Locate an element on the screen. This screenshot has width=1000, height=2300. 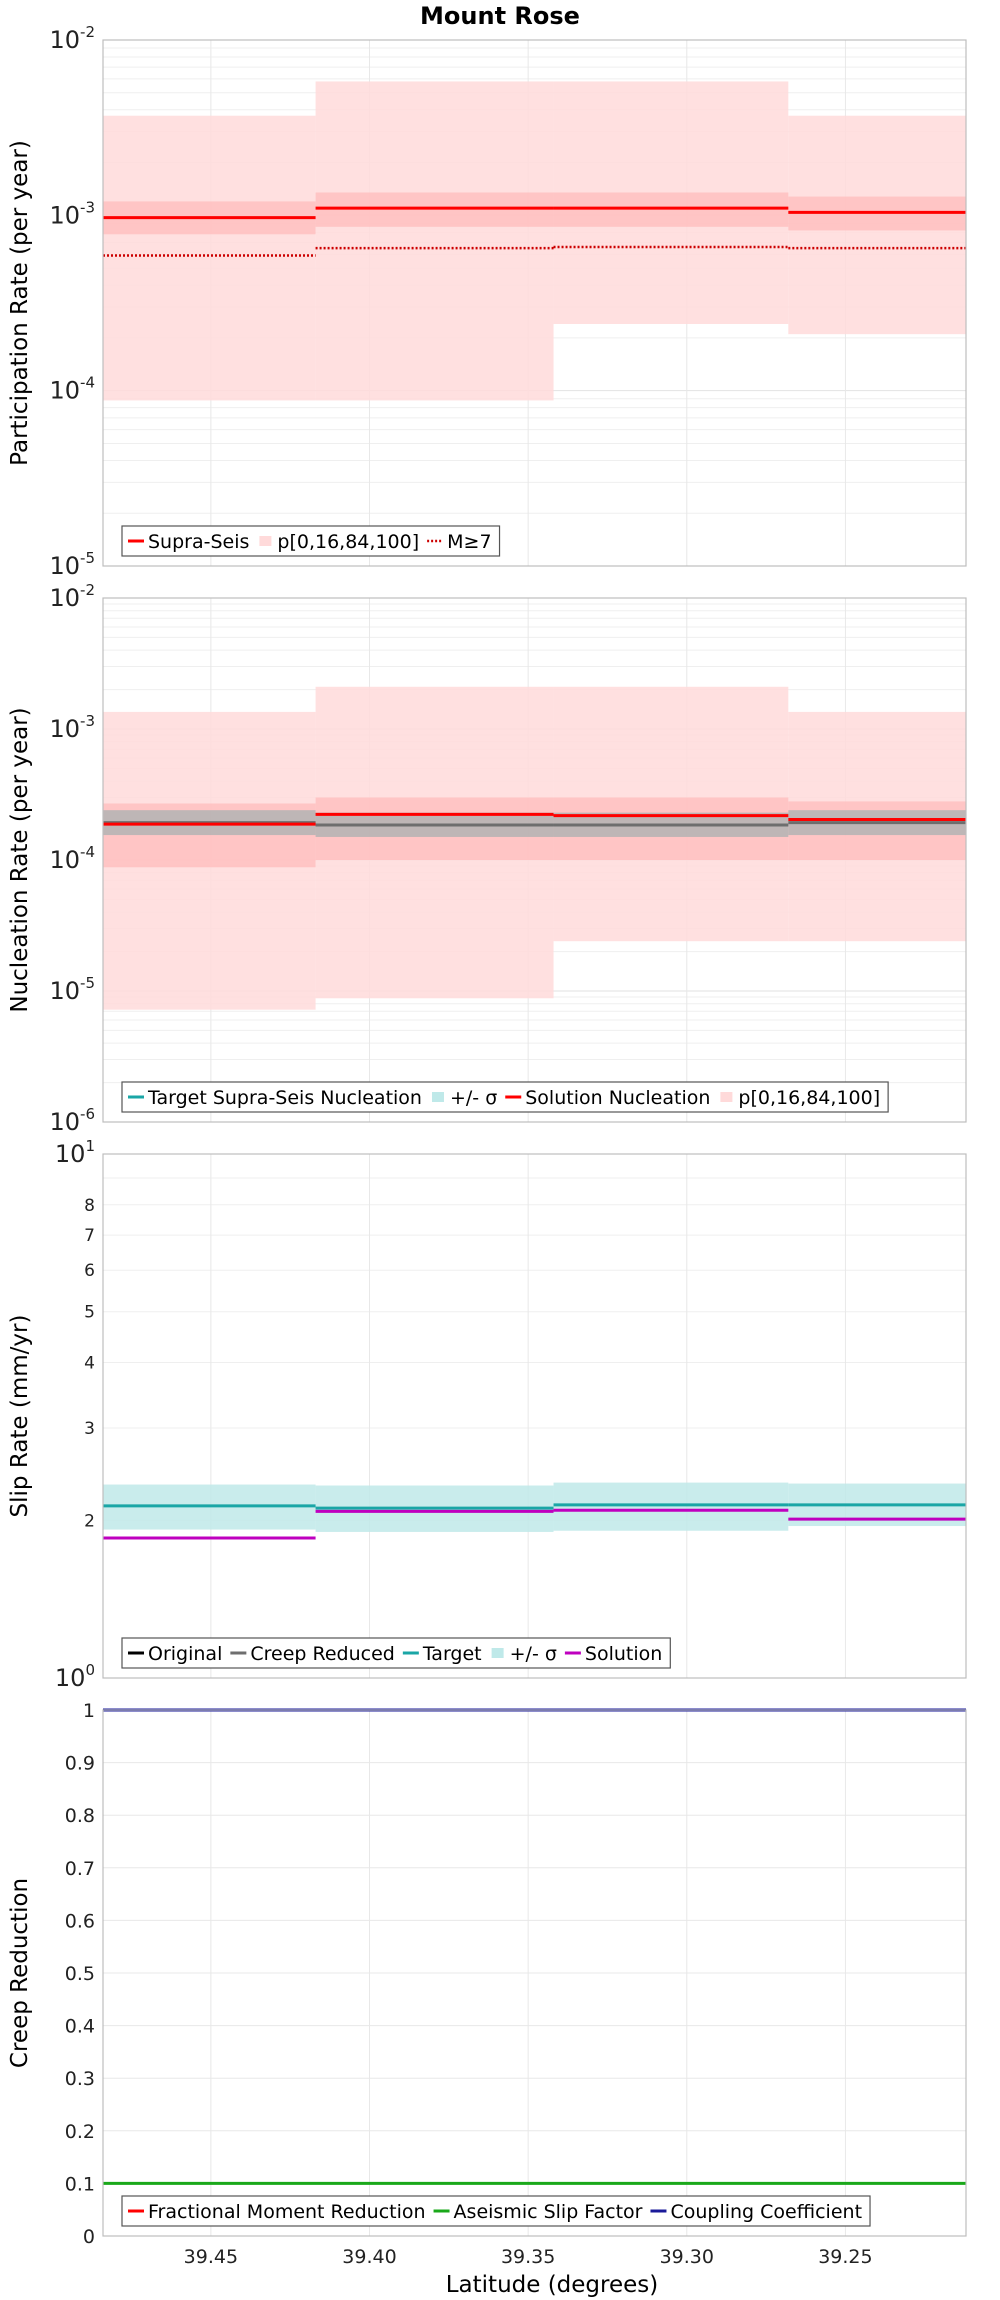
legend-label: Solution Nucleation is located at coordinates (617, 1098).